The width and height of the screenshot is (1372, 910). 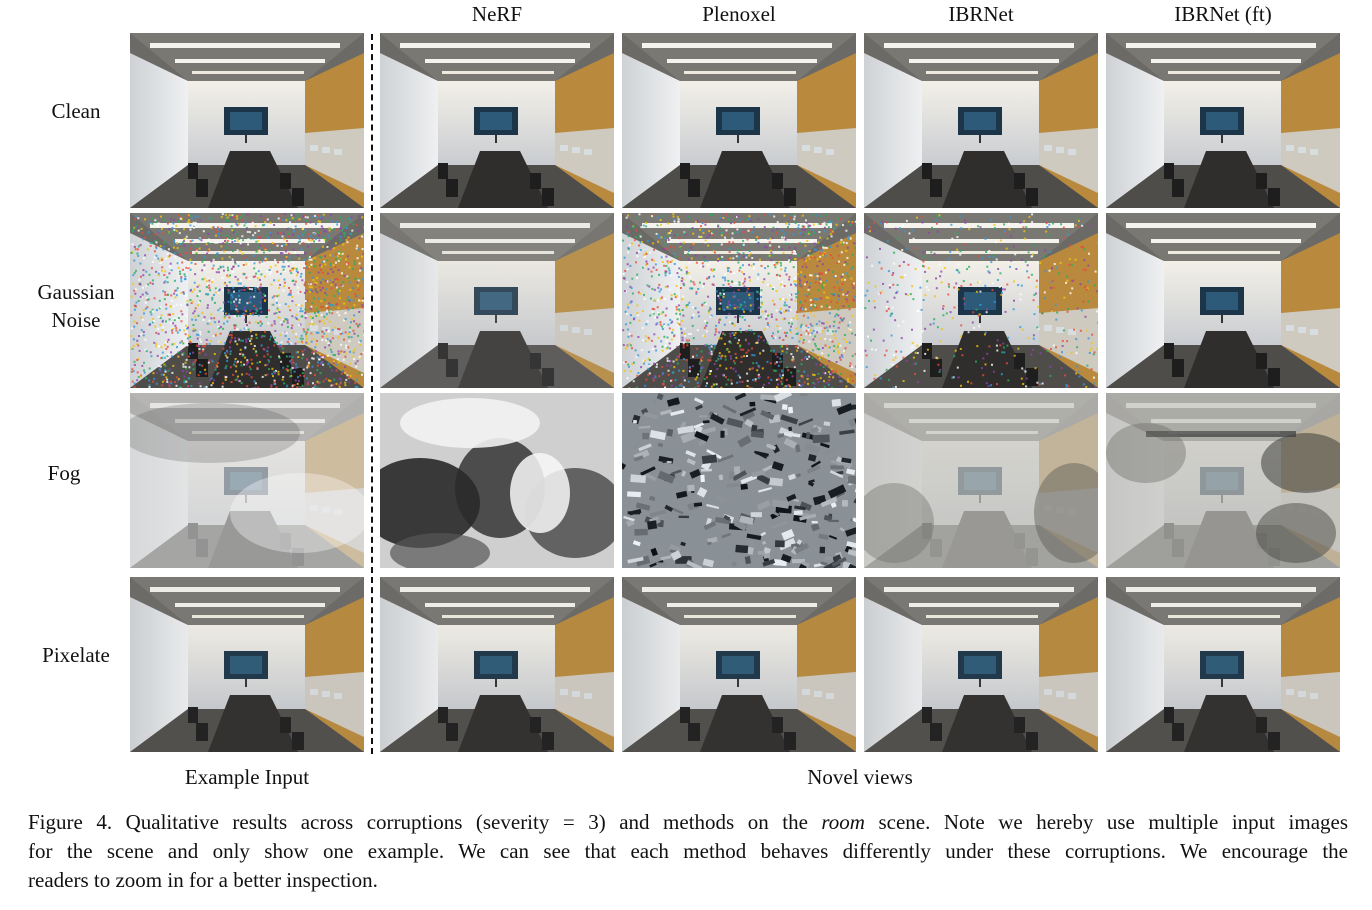 I want to click on thumbnail-pixel-input, so click(x=247, y=664).